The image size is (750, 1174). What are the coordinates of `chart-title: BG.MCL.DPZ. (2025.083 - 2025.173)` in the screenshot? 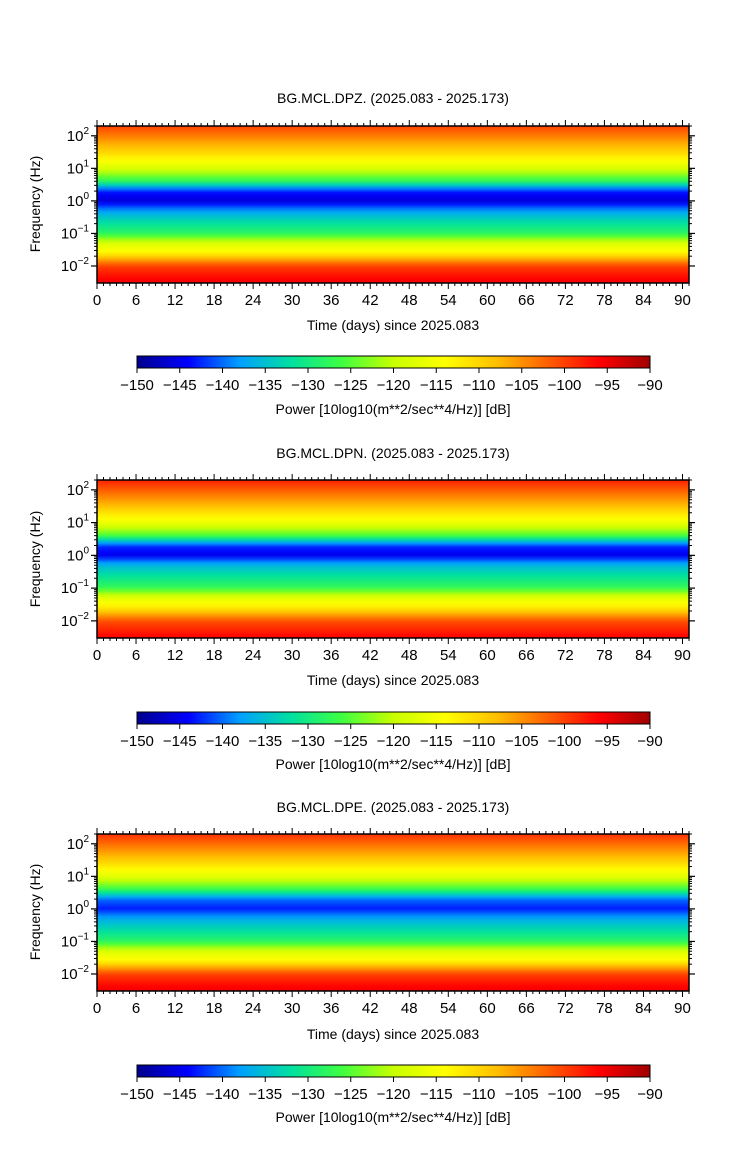 It's located at (393, 98).